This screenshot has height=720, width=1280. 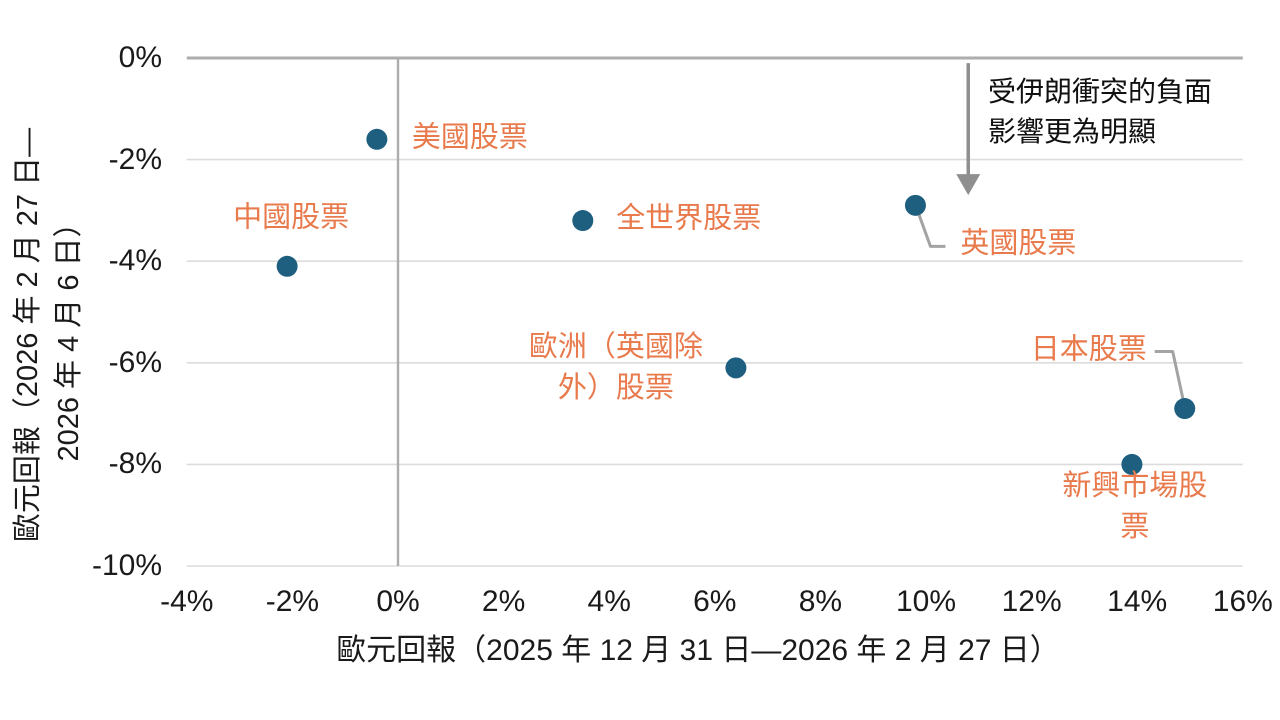 I want to click on y-tick-label: -2%, so click(x=135, y=159).